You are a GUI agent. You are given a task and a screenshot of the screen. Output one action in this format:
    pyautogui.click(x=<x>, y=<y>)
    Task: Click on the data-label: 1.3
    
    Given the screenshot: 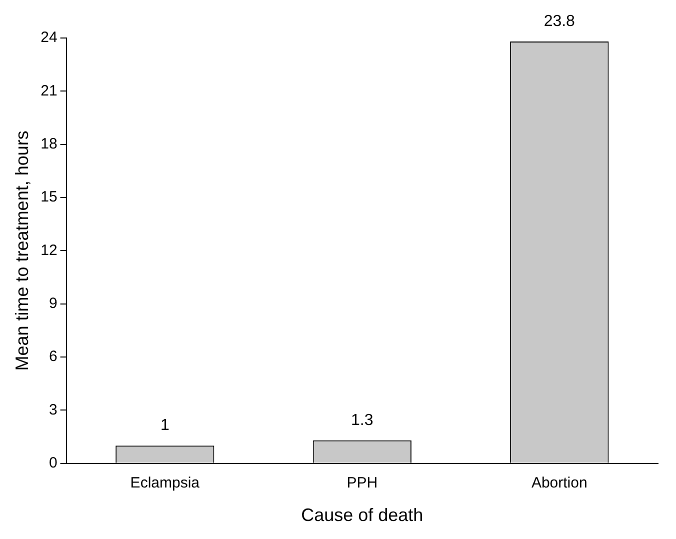 What is the action you would take?
    pyautogui.click(x=362, y=420)
    